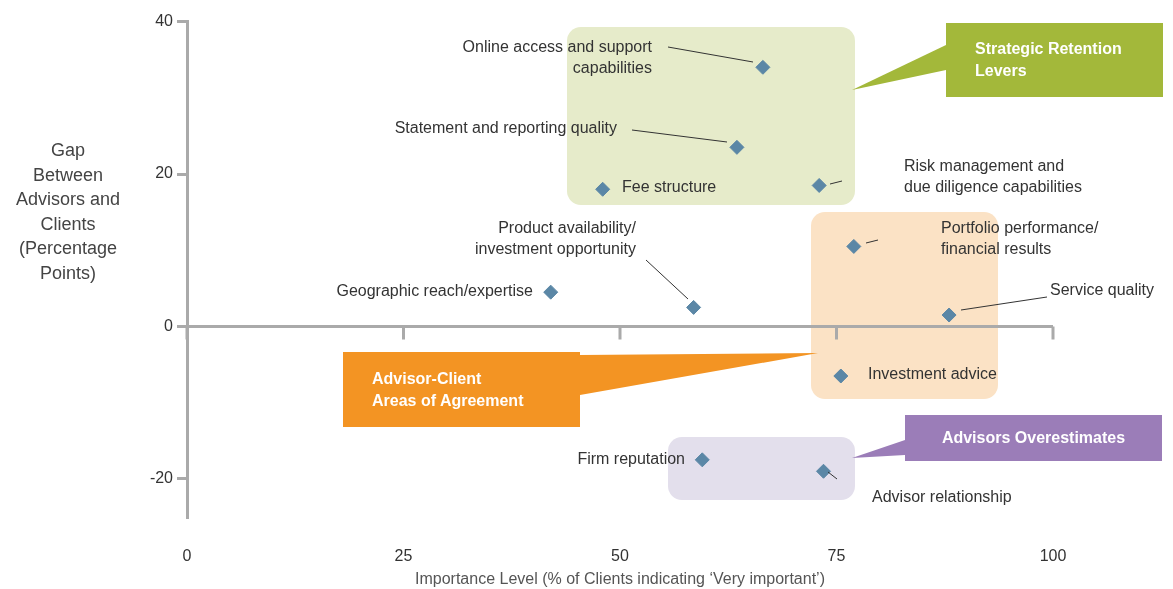  Describe the element at coordinates (505, 128) in the screenshot. I see `annotation: Statement and reporting quality` at that location.